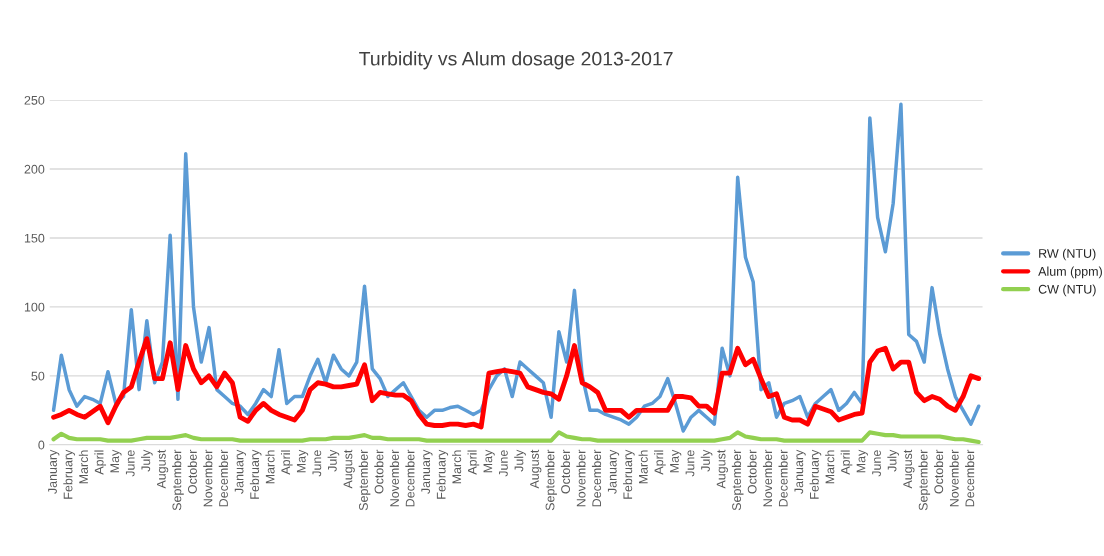  I want to click on y-tick-label: 200, so click(34, 169).